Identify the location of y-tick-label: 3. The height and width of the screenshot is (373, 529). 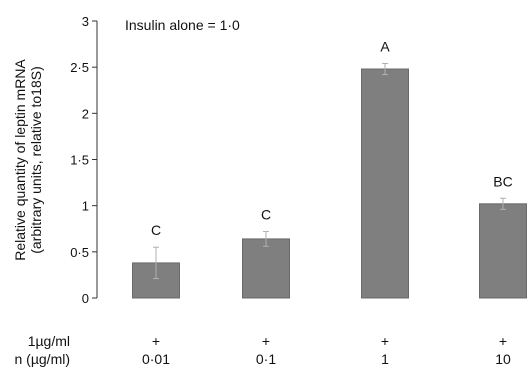
(85, 21).